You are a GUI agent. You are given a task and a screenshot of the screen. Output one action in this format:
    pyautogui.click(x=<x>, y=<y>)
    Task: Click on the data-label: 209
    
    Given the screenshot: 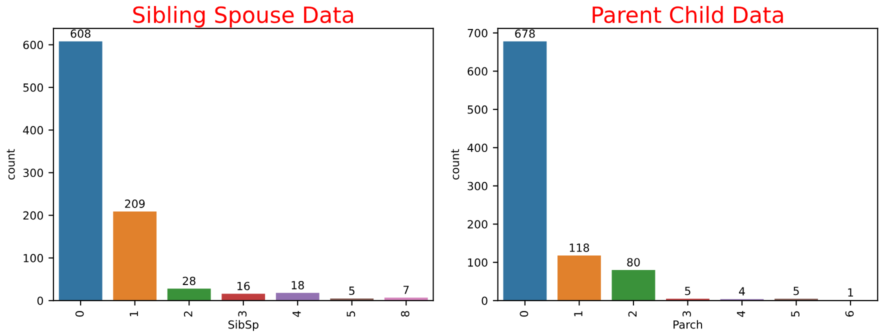 What is the action you would take?
    pyautogui.click(x=135, y=204)
    